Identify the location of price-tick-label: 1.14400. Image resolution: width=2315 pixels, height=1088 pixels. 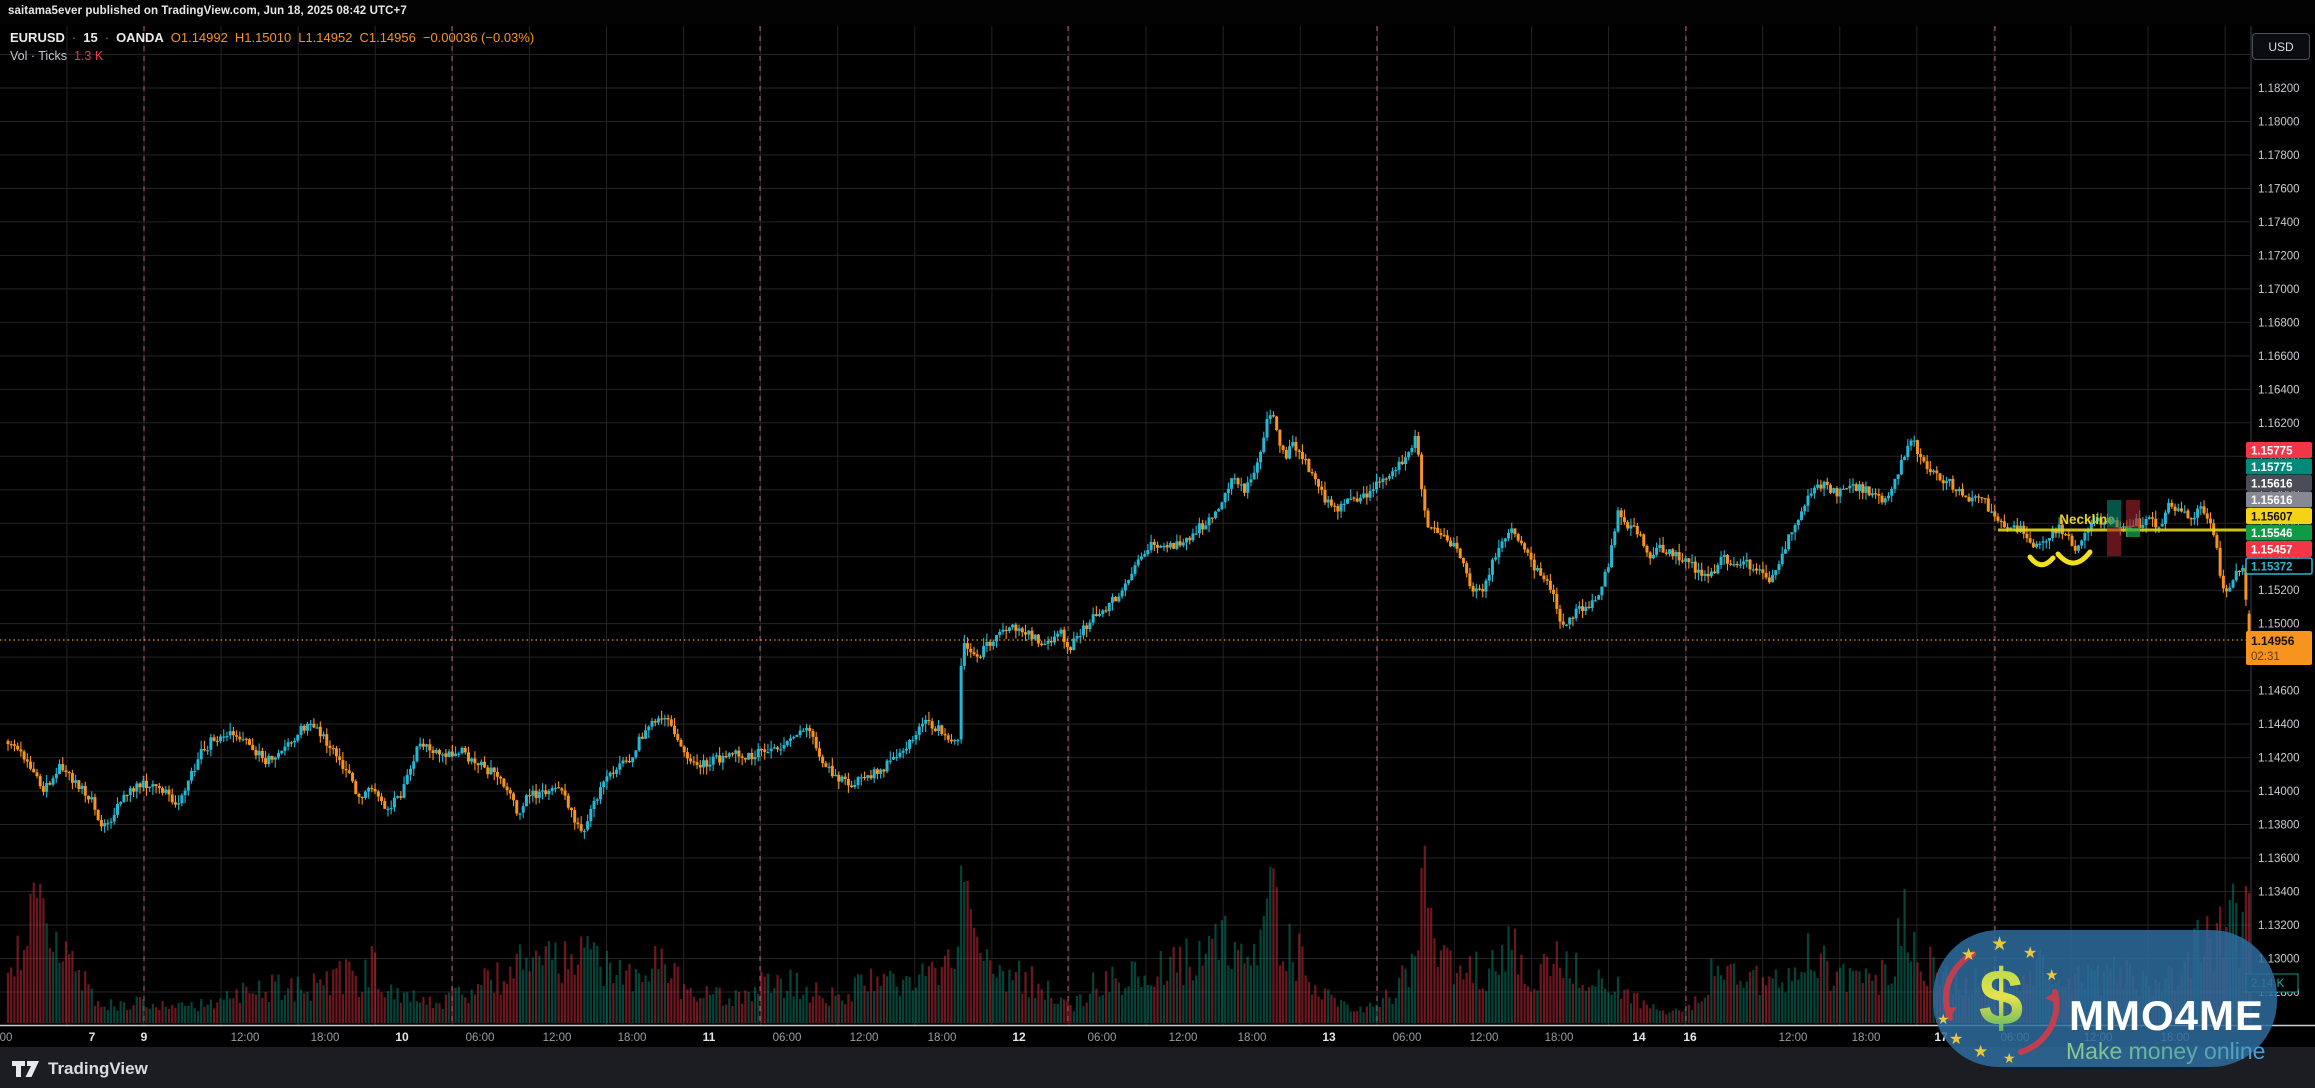
(2279, 725).